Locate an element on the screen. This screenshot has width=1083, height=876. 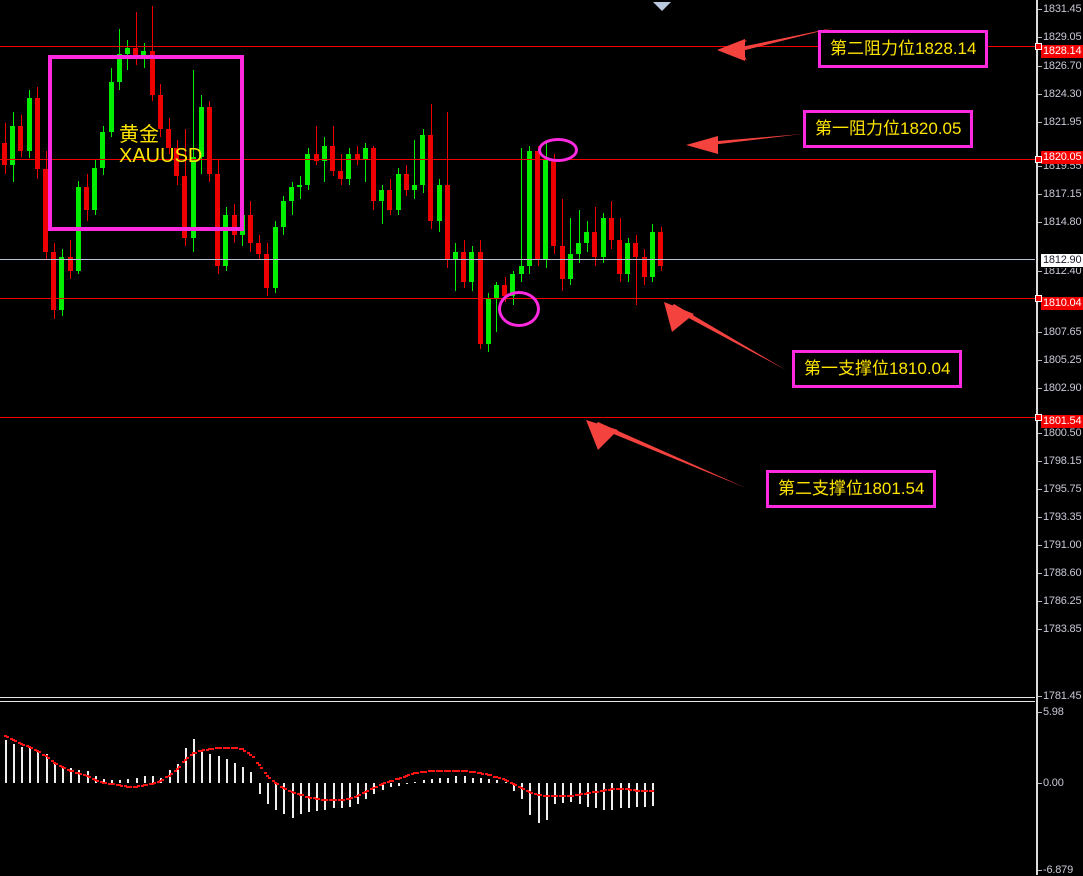
level-line-1820.05 is located at coordinates (517, 159).